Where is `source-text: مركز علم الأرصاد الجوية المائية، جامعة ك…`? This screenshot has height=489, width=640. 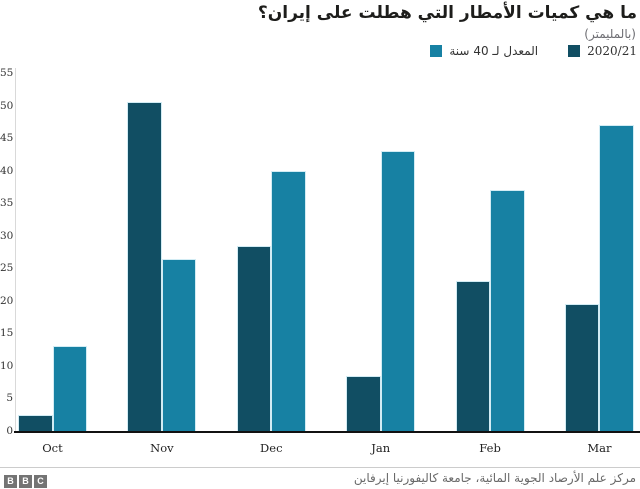 source-text: مركز علم الأرصاد الجوية المائية، جامعة ك… is located at coordinates (494, 478).